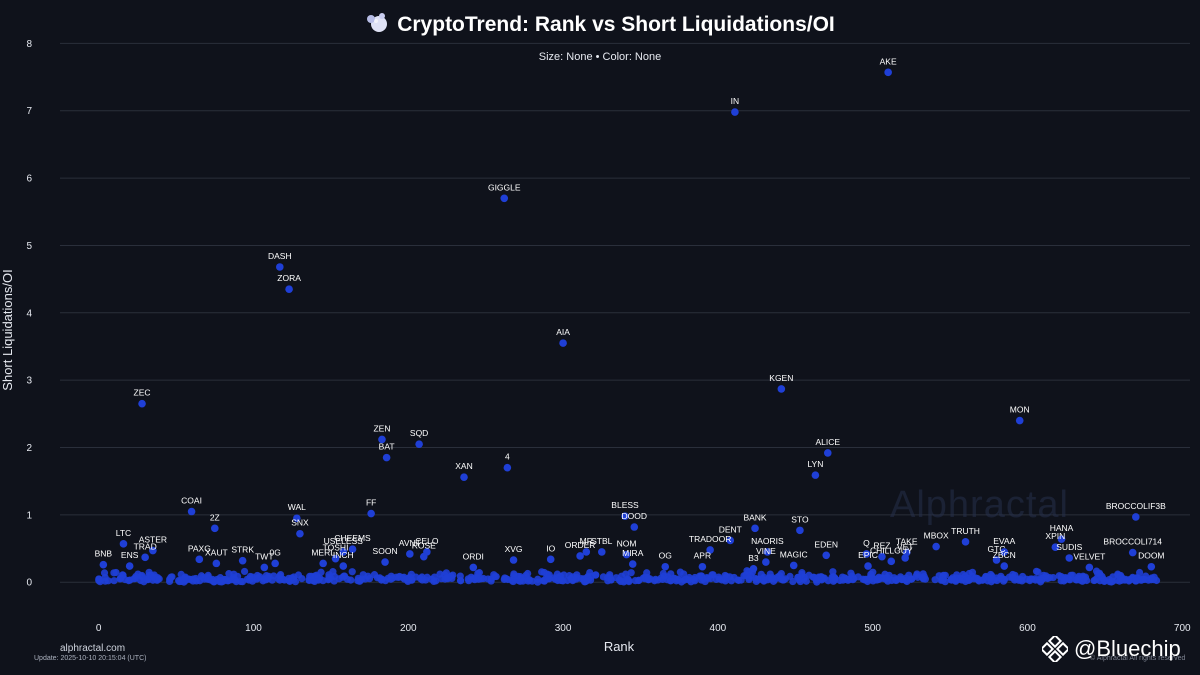 The image size is (1200, 675). Describe the element at coordinates (868, 566) in the screenshot. I see `data-point-epic` at that location.